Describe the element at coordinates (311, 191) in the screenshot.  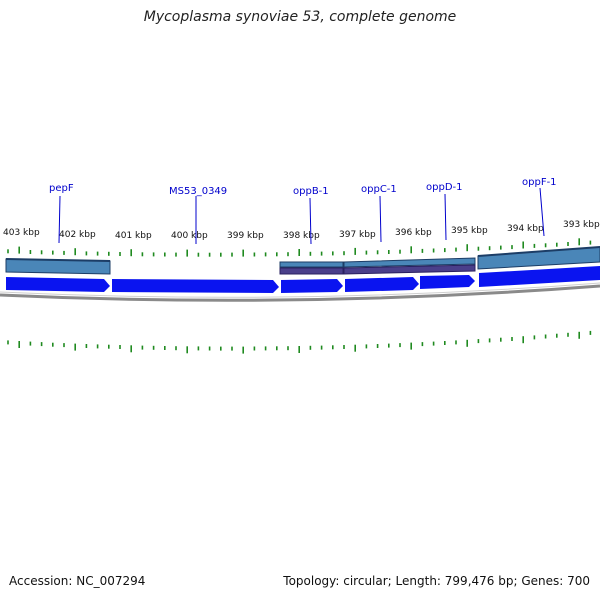
I see `gene-label-oppB-1: oppB-1` at that location.